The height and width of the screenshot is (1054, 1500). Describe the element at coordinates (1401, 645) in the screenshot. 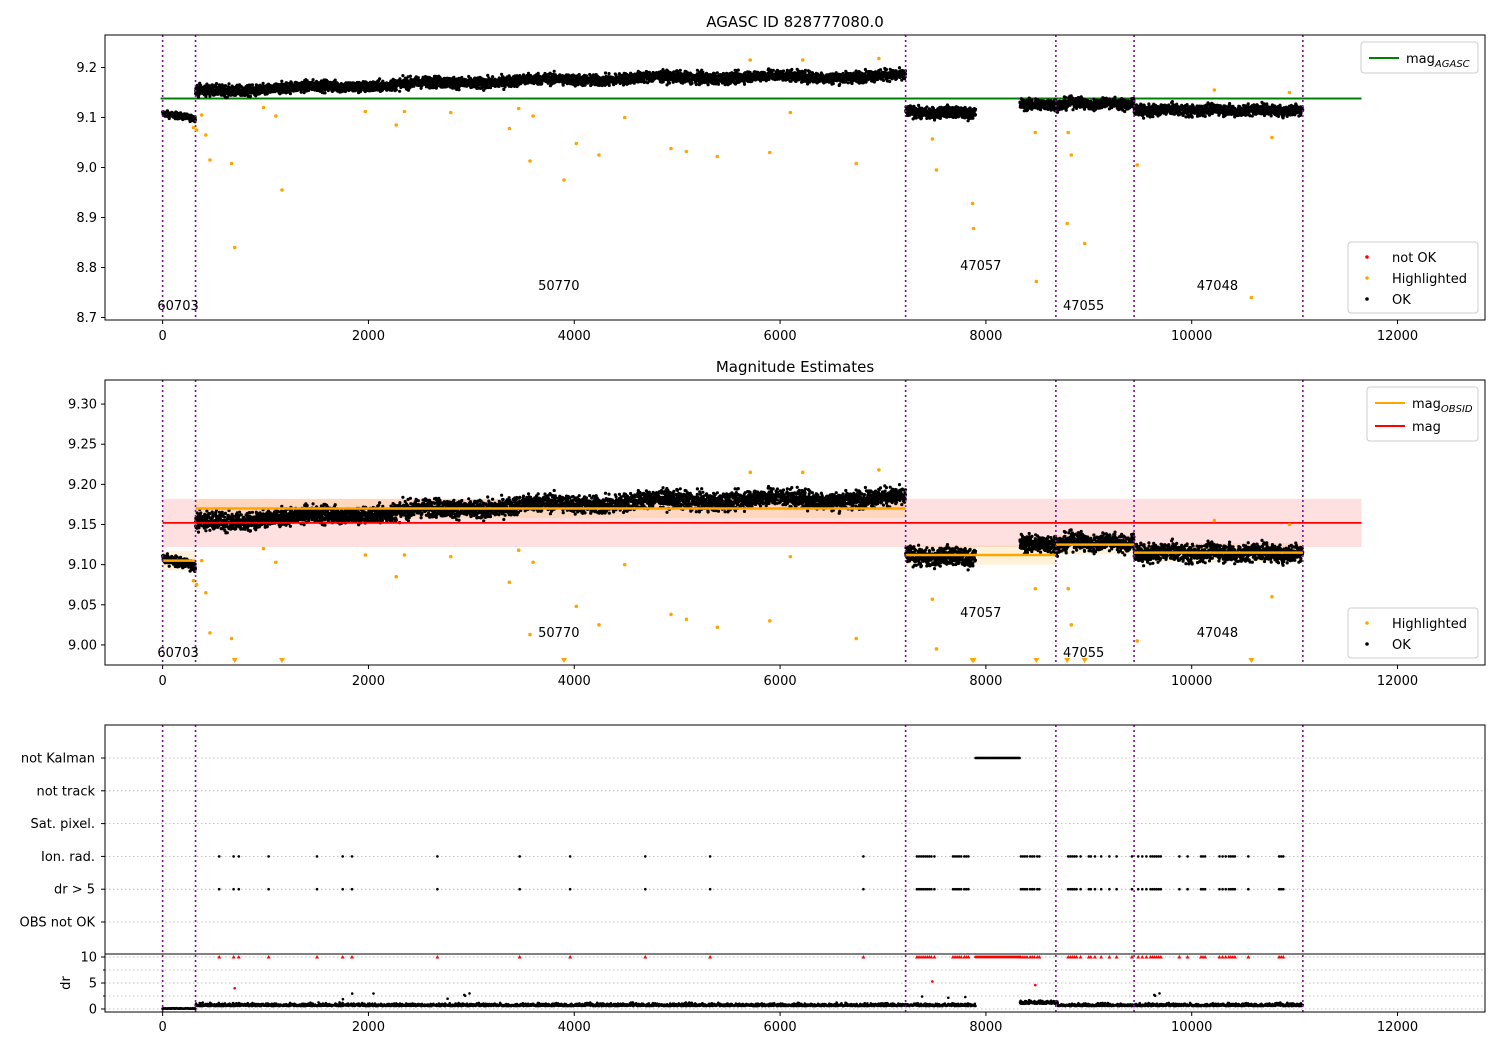

I see `legend-label: OK` at that location.